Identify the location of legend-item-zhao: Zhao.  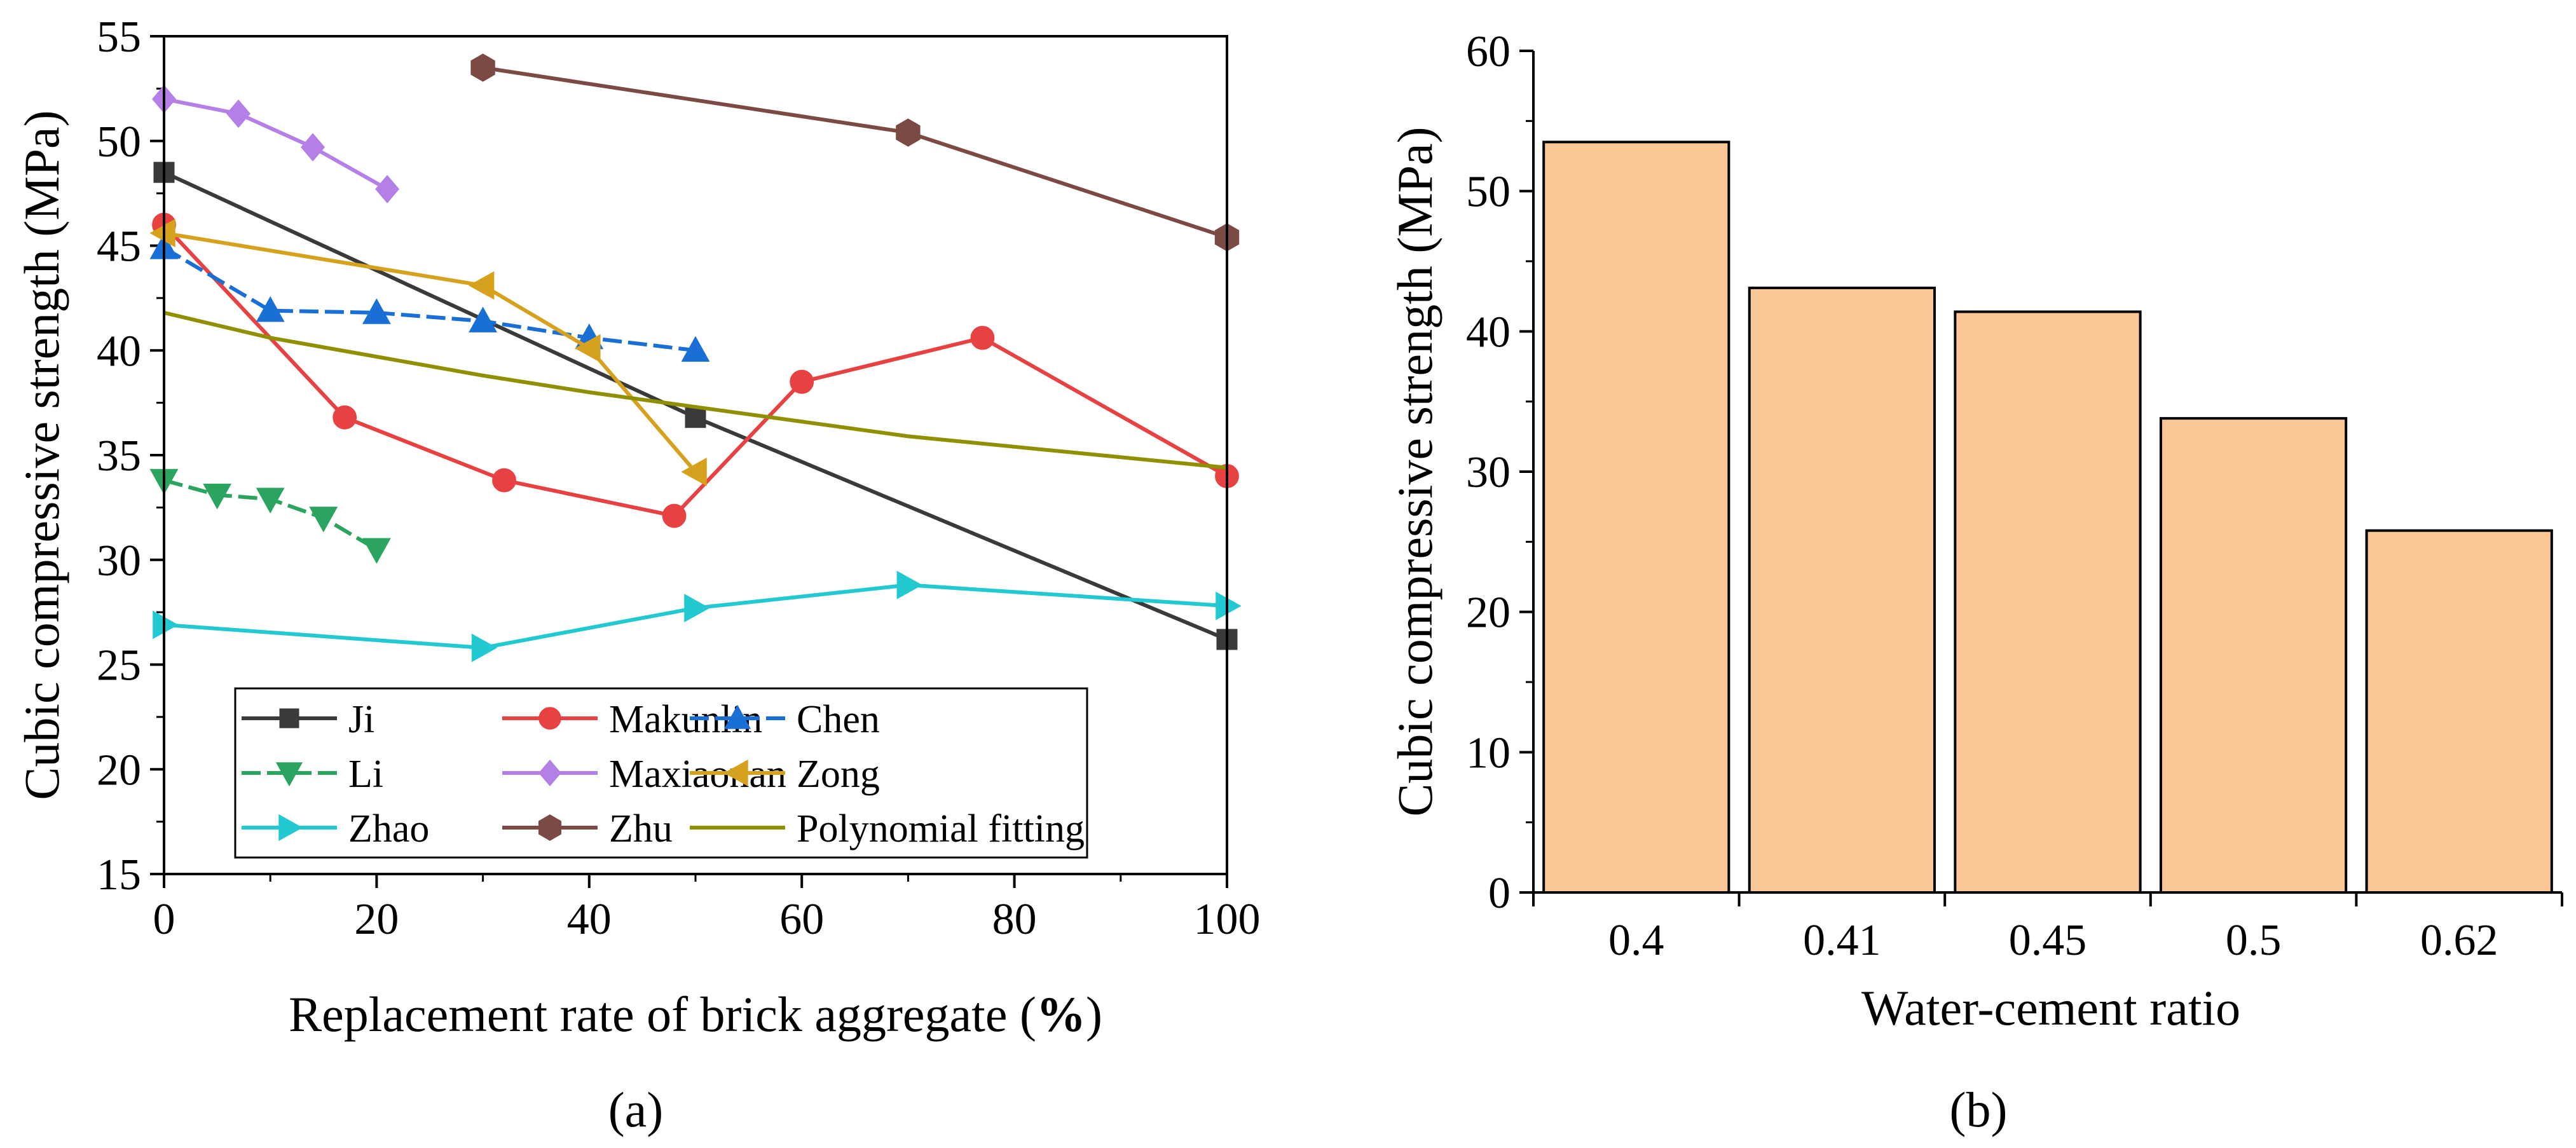
(336, 829).